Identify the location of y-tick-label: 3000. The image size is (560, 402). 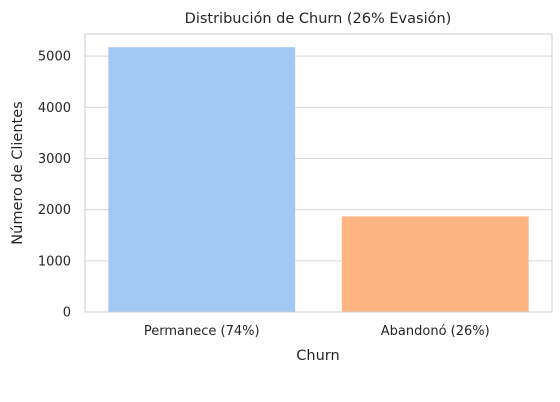
(54, 159).